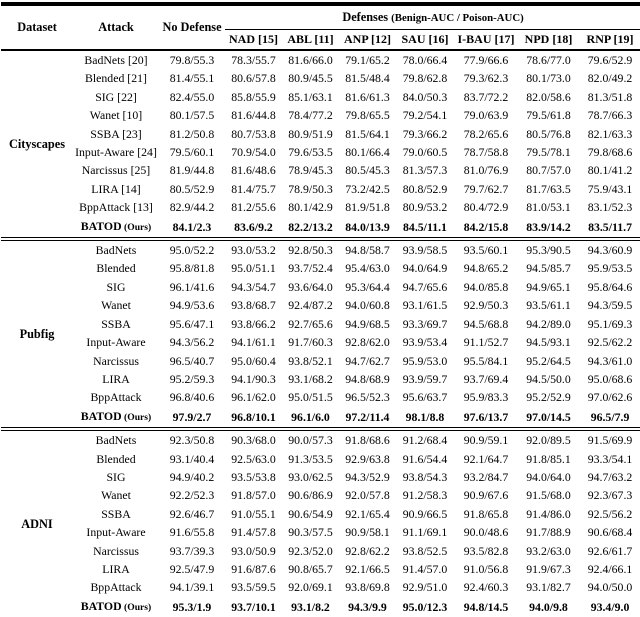  What do you see at coordinates (116, 550) in the screenshot?
I see `attack-label: Narcissus` at bounding box center [116, 550].